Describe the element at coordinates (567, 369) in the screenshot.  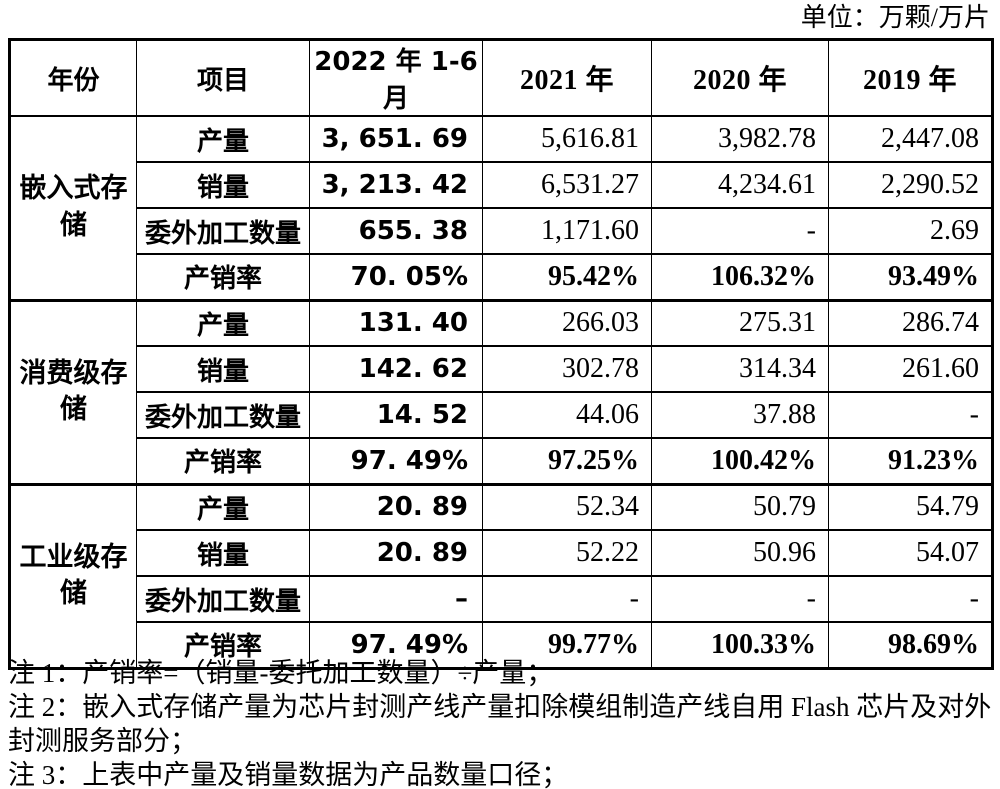
I see `value-2021: 302.78` at that location.